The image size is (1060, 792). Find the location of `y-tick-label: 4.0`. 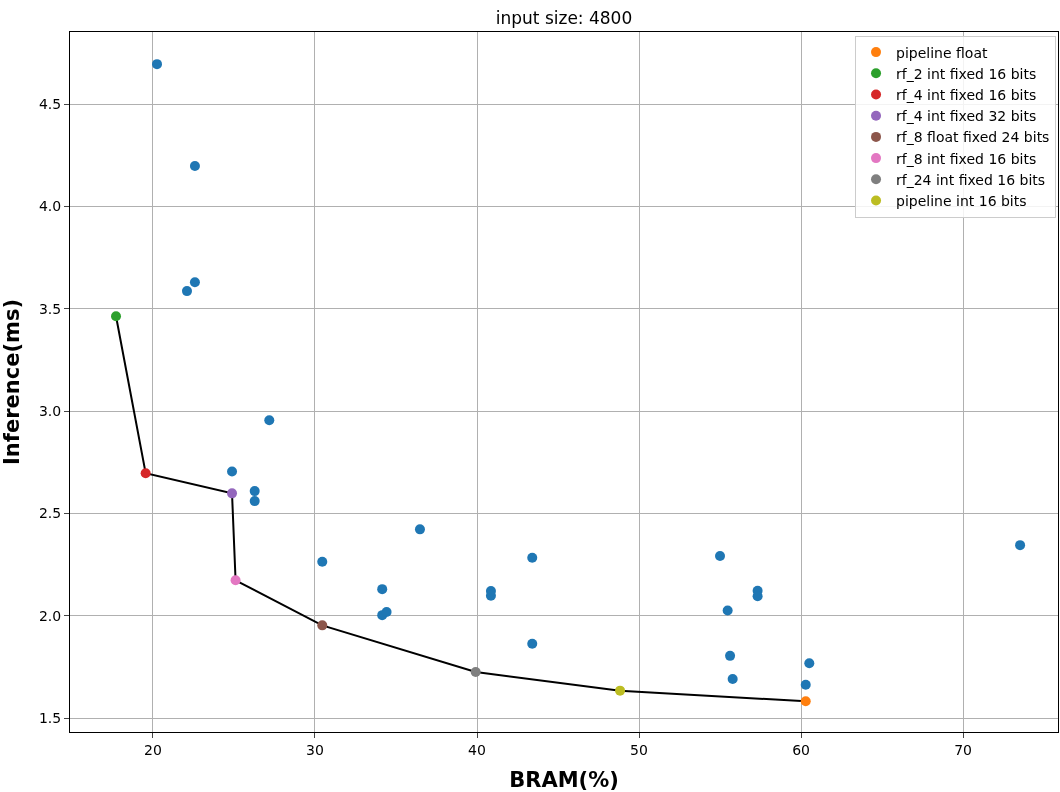

y-tick-label: 4.0 is located at coordinates (50, 206).